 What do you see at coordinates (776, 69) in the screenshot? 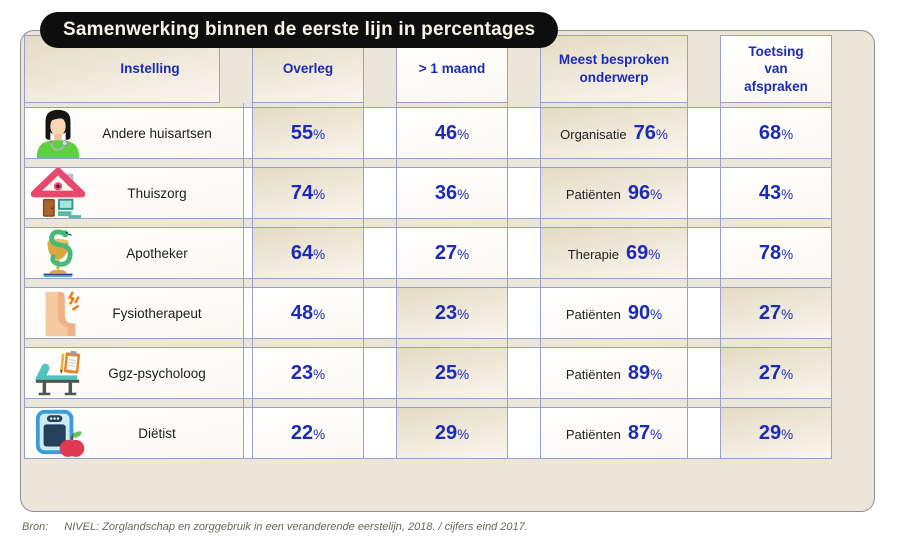
I see `header-toetsing: Toetsing van afspraken` at bounding box center [776, 69].